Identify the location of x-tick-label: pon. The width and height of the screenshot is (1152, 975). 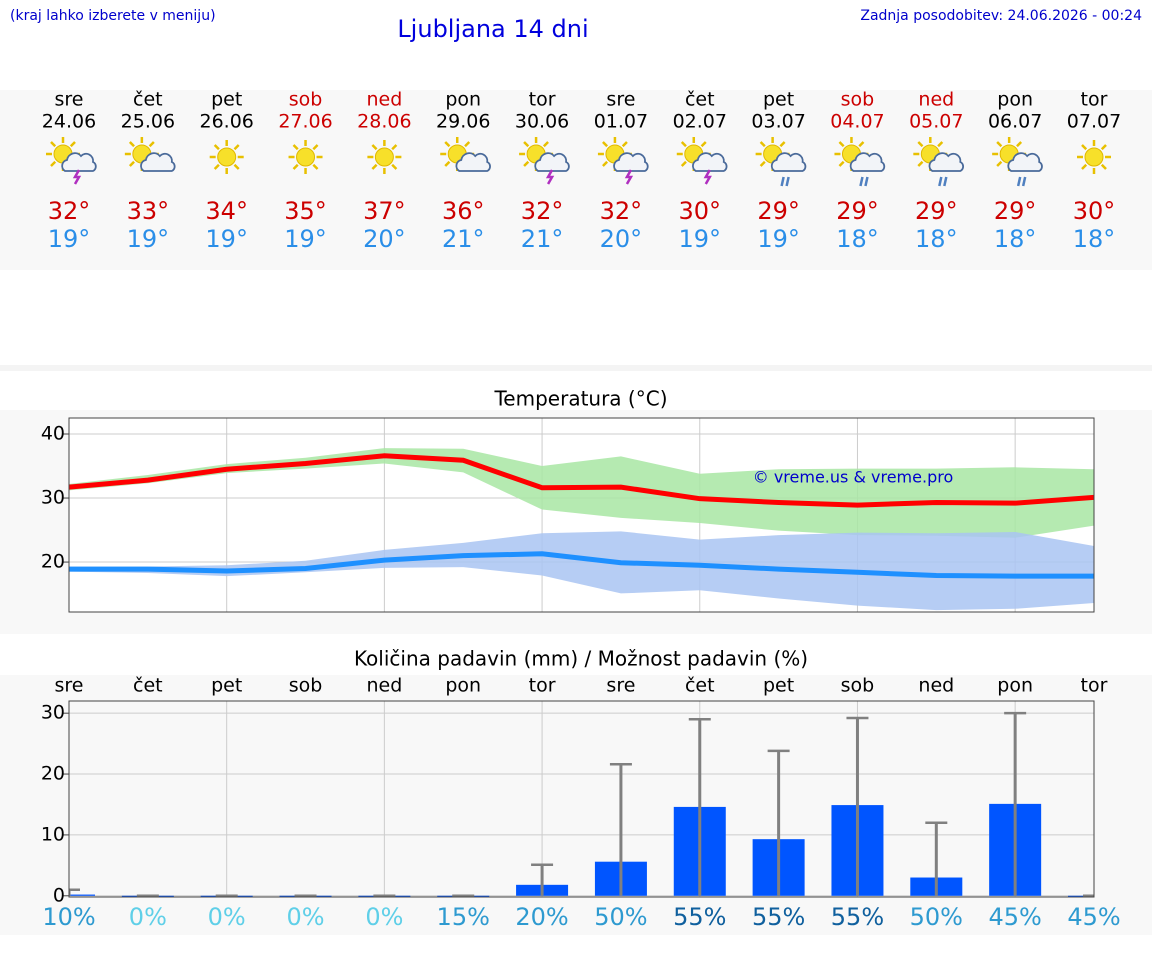
(463, 686).